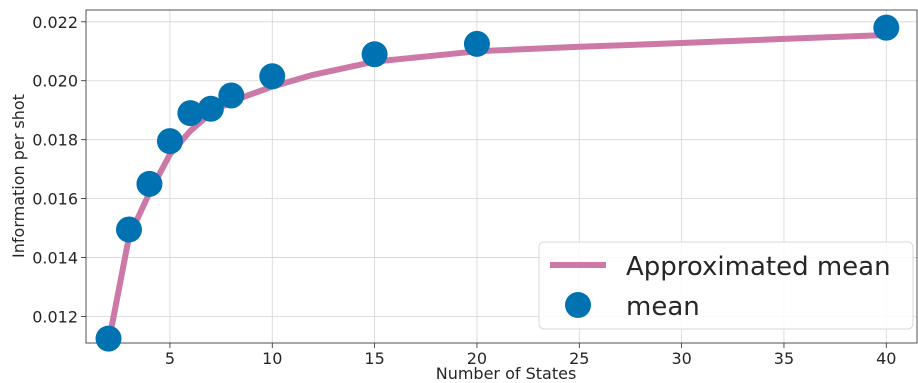  I want to click on x-tick-label: 10, so click(272, 358).